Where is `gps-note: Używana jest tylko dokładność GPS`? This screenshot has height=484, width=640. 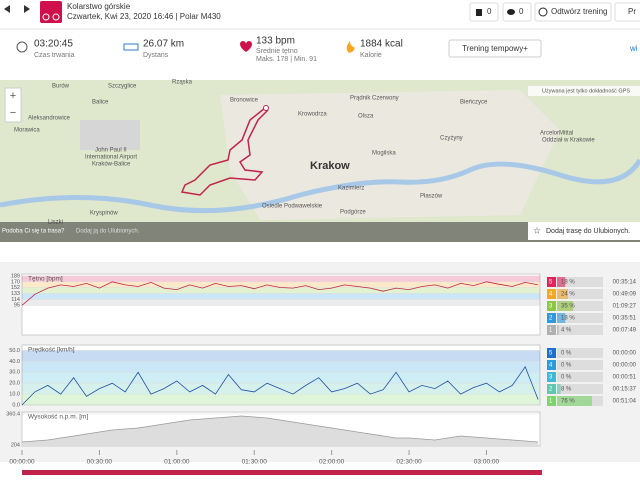
gps-note: Używana jest tylko dokładność GPS is located at coordinates (586, 91).